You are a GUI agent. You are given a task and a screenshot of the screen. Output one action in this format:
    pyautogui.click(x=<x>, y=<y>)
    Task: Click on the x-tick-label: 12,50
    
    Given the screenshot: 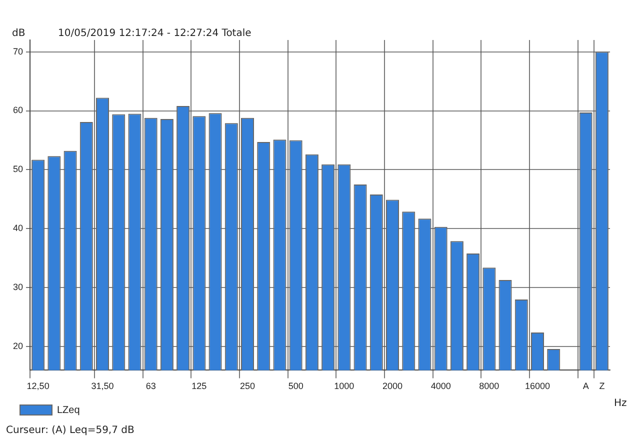 What is the action you would take?
    pyautogui.click(x=38, y=386)
    